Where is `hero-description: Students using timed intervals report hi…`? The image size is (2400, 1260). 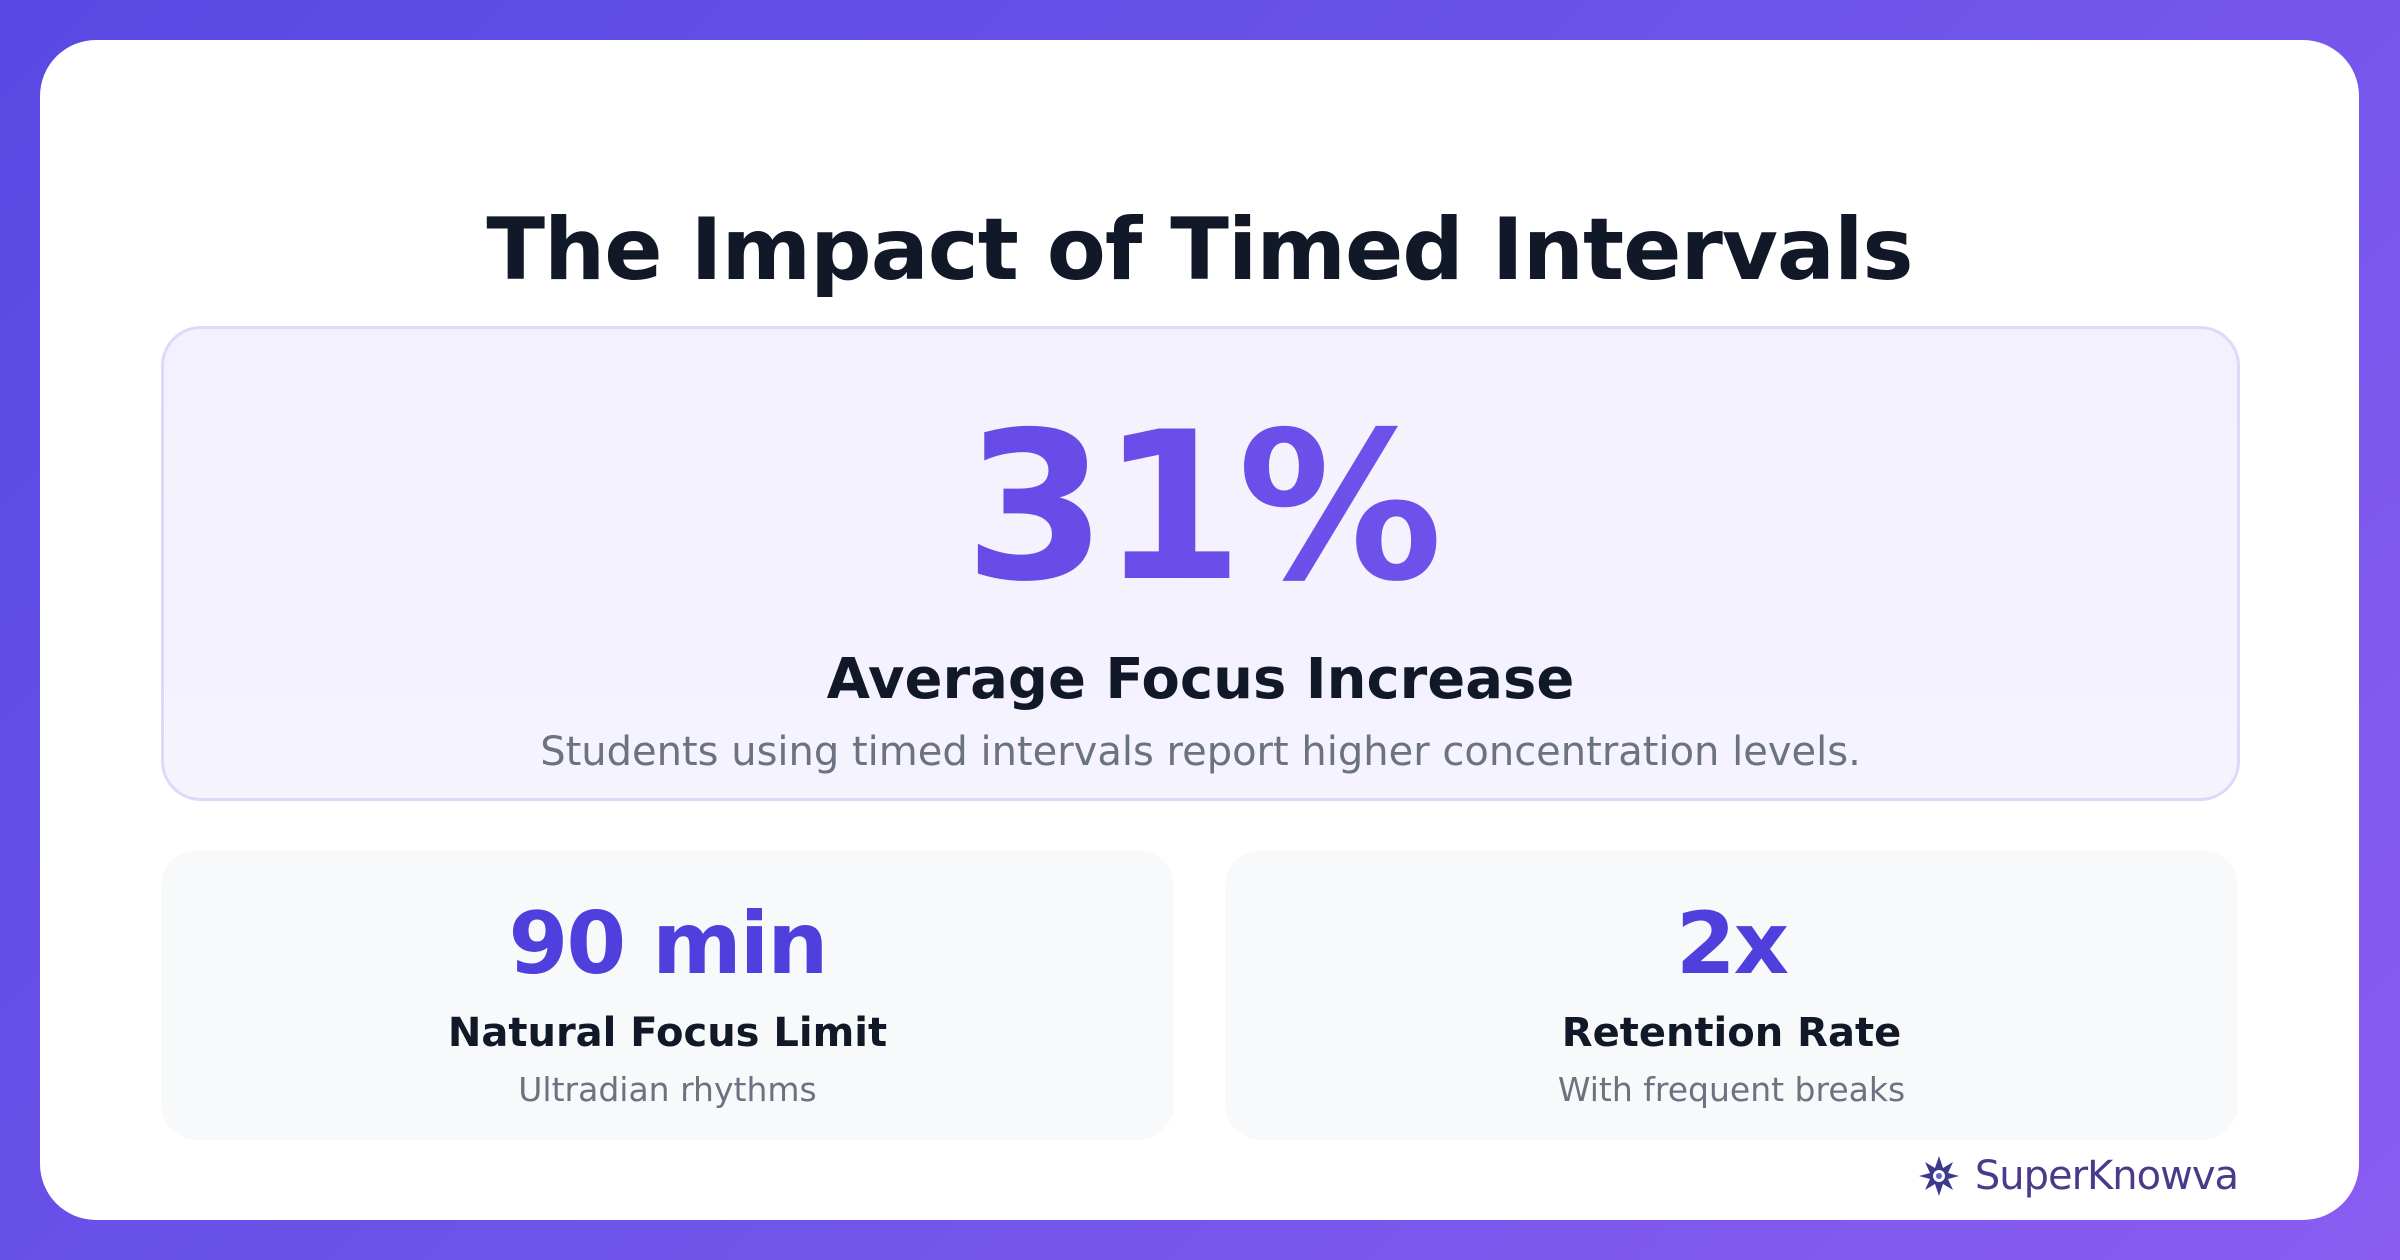 hero-description: Students using timed intervals report hi… is located at coordinates (1200, 752).